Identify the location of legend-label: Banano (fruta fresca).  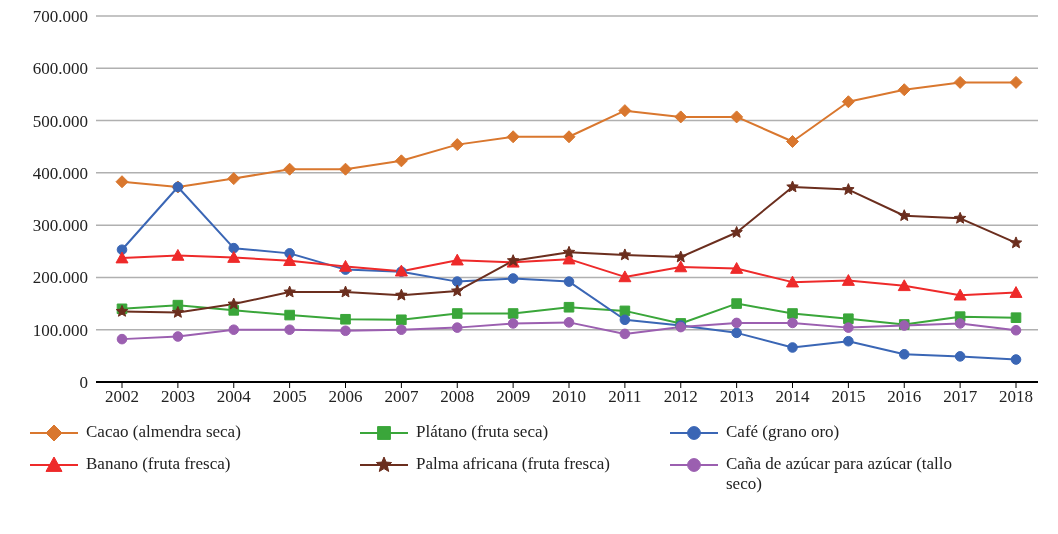
(159, 464).